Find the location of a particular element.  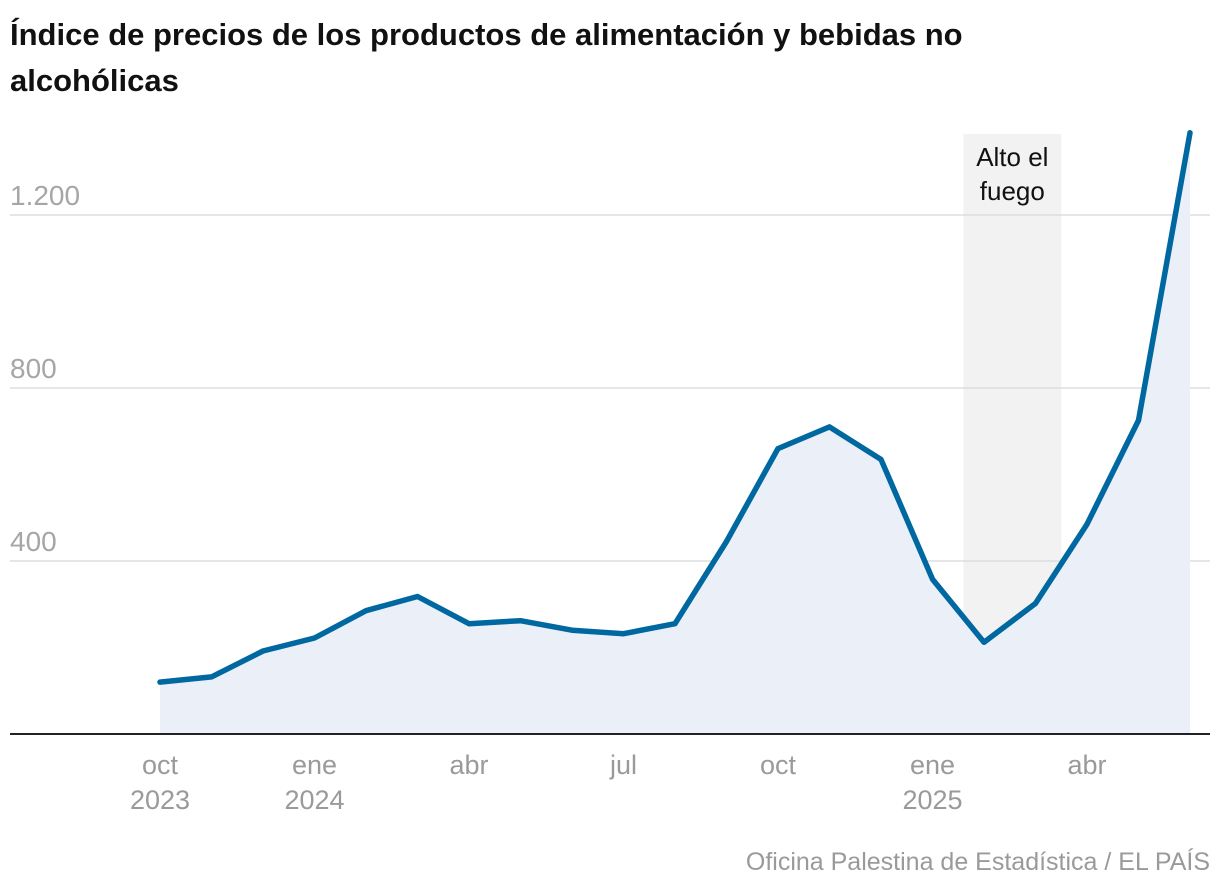

x-tick-year-label: 2025 is located at coordinates (932, 800).